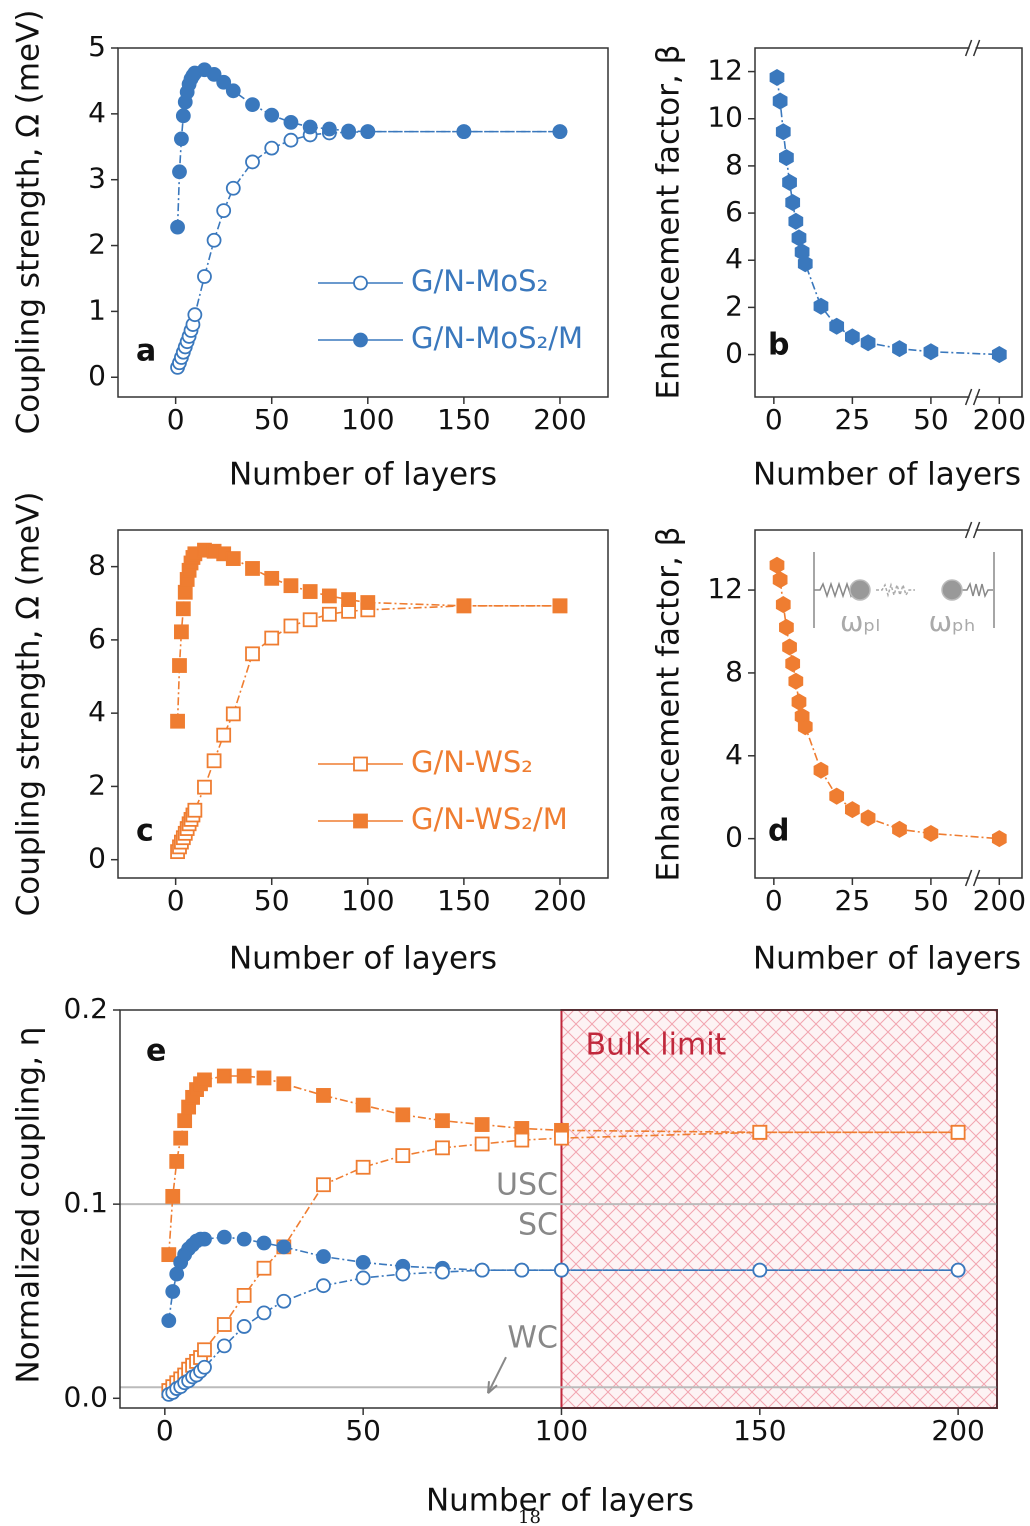 The height and width of the screenshot is (1526, 1030). What do you see at coordinates (778, 345) in the screenshot?
I see `panel-label: b` at bounding box center [778, 345].